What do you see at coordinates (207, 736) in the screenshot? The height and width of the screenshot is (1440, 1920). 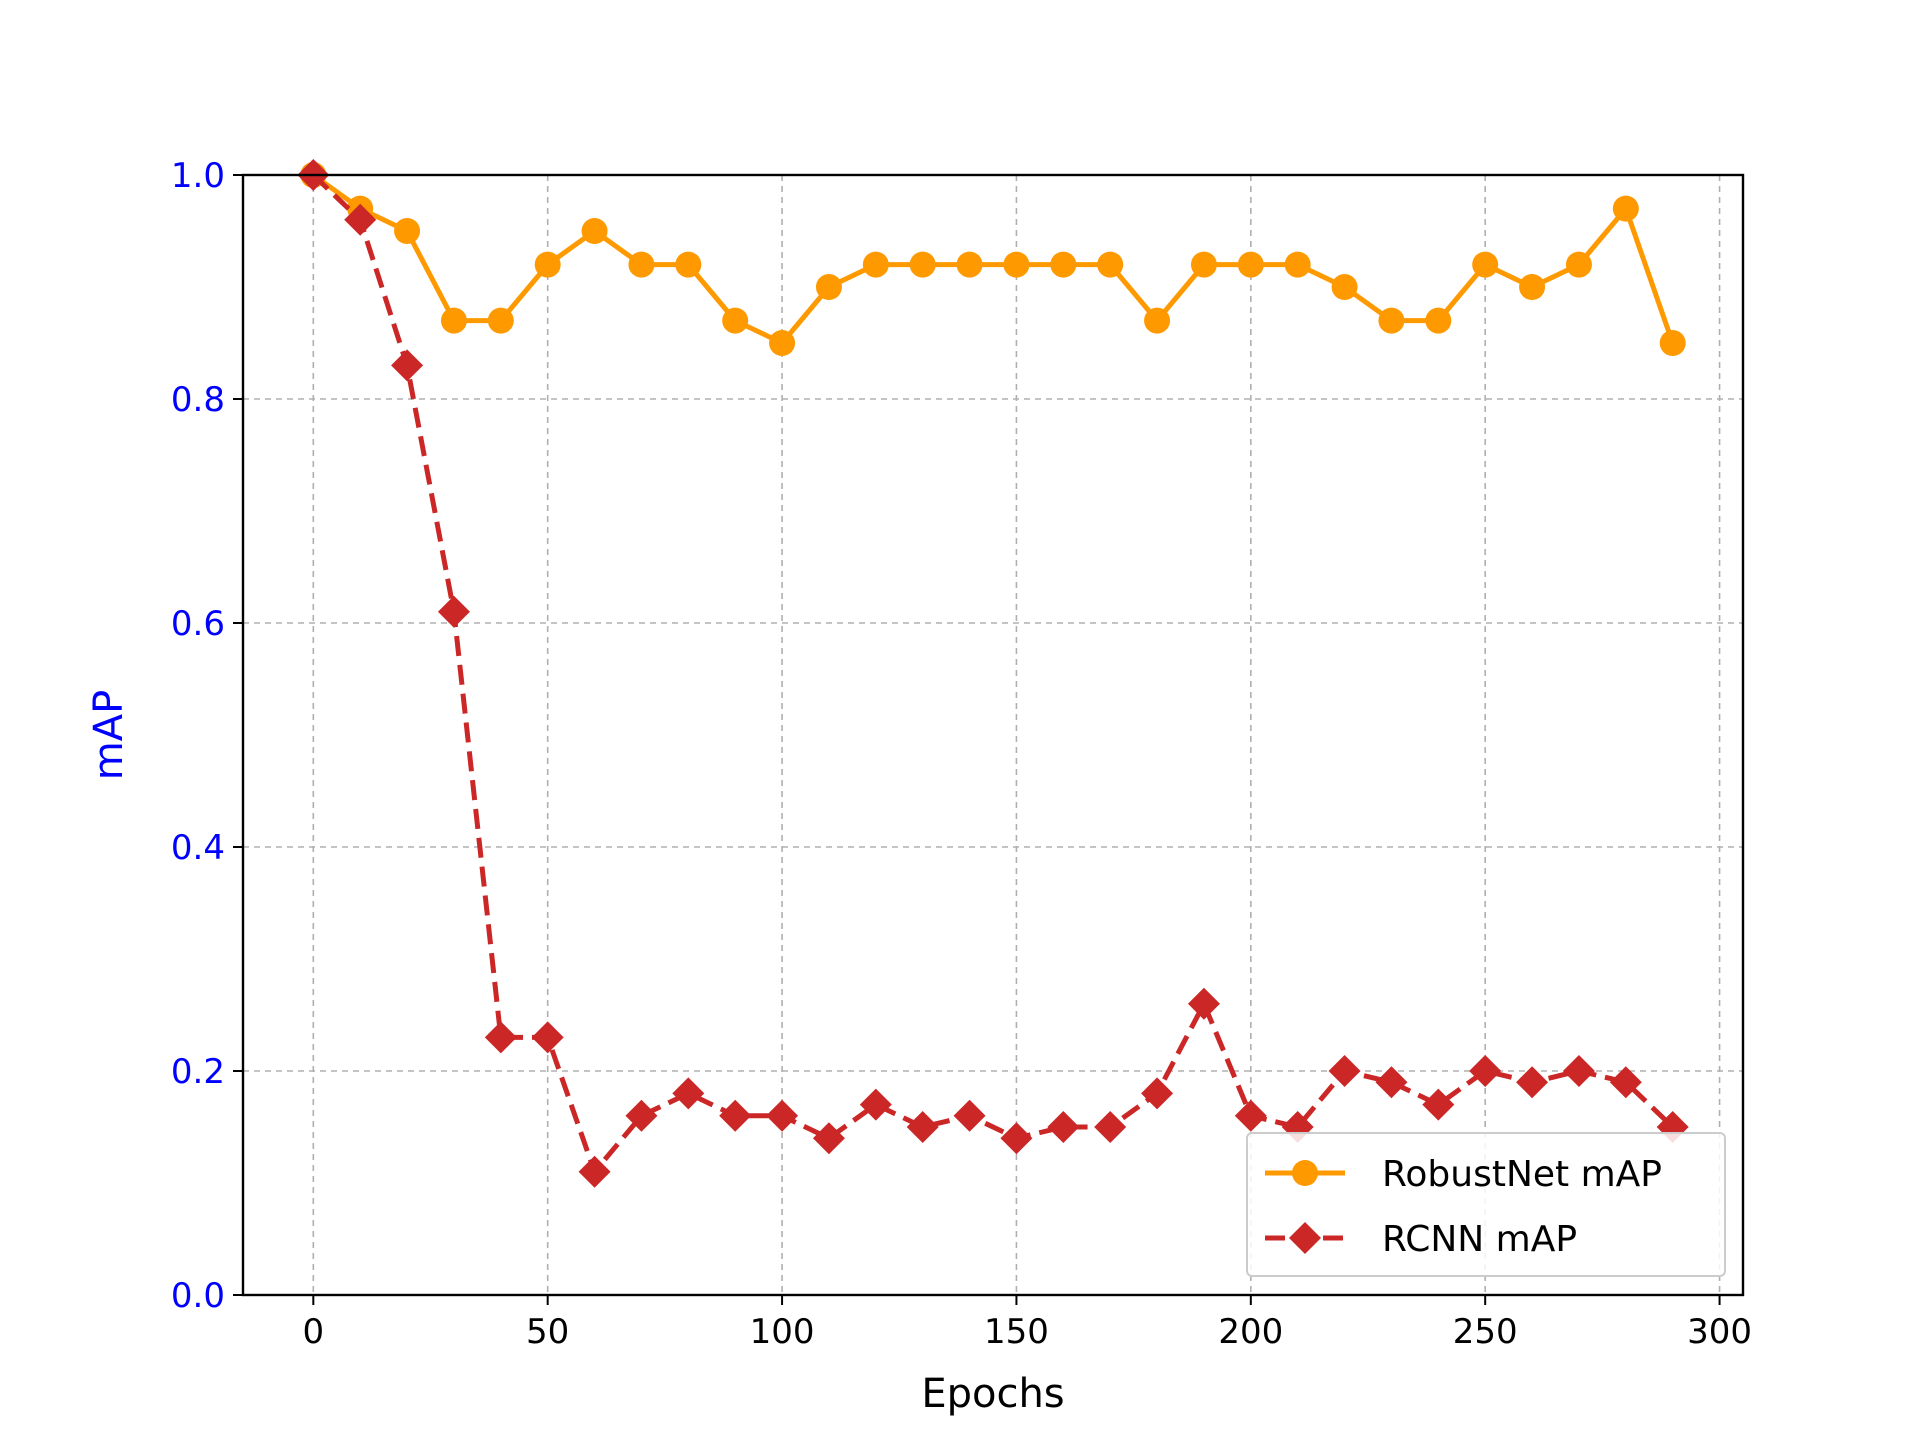 I see `y-axis-ticks: 0.0 0.2 0.4 0.6 0.8 1.0` at bounding box center [207, 736].